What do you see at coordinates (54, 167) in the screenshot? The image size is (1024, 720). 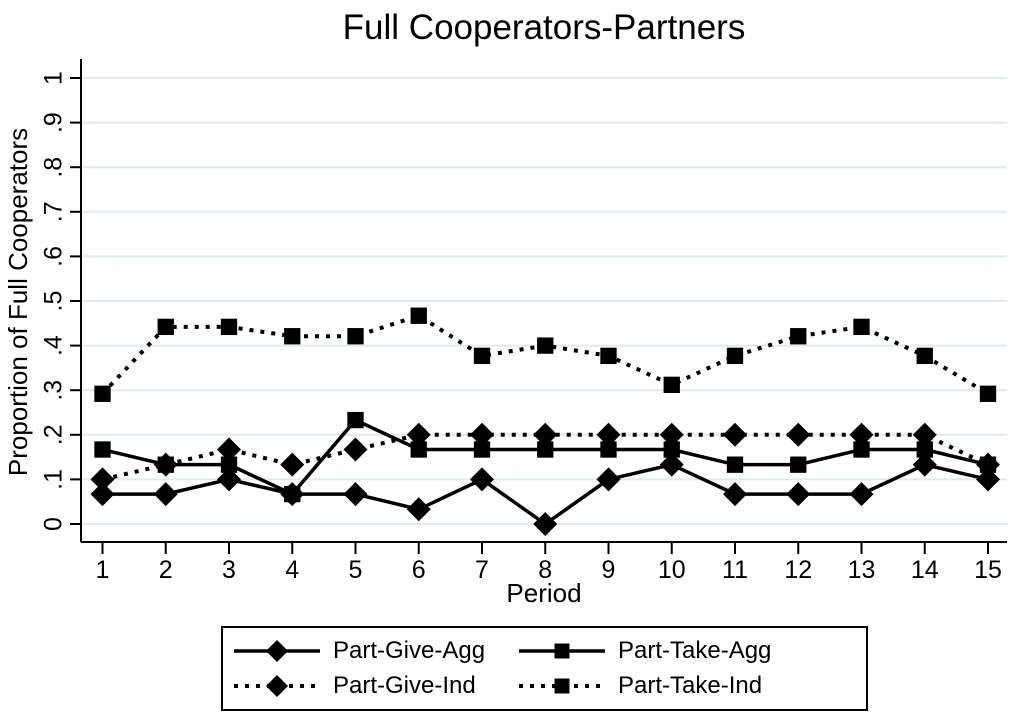 I see `svg-text: .8` at bounding box center [54, 167].